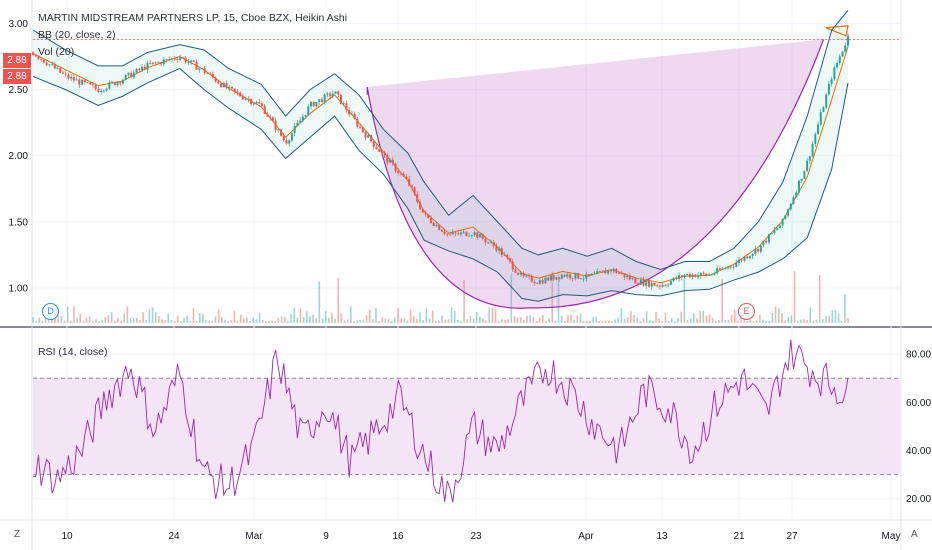 The height and width of the screenshot is (550, 932). Describe the element at coordinates (914, 534) in the screenshot. I see `auto-scale-button: A` at that location.